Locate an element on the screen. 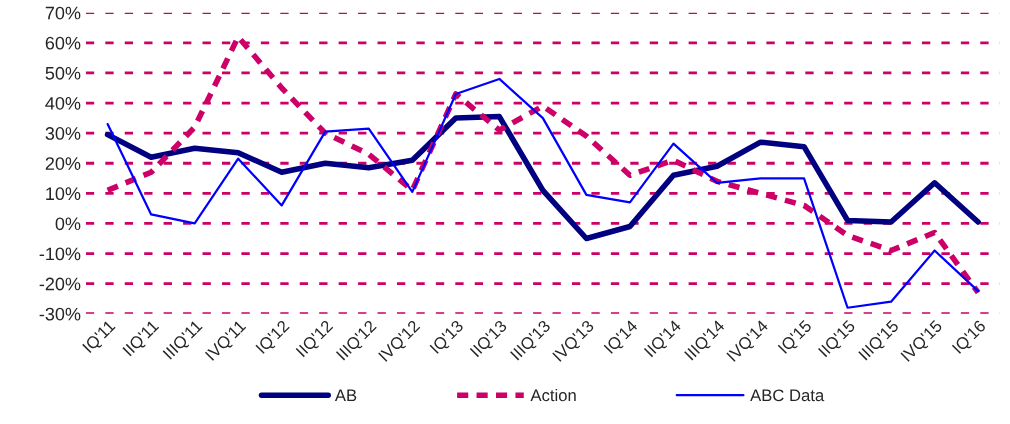 The width and height of the screenshot is (1010, 424). y-tick-label: -10% is located at coordinates (60, 254).